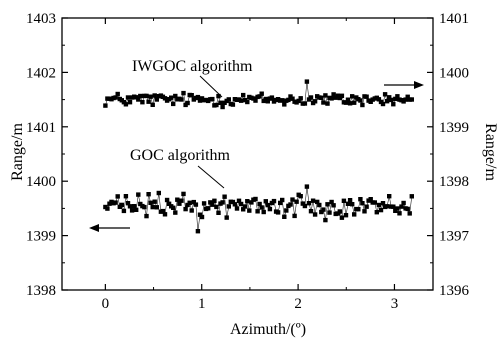 This screenshot has width=503, height=340. Describe the element at coordinates (211, 177) in the screenshot. I see `annotation-goc-pointer` at that location.